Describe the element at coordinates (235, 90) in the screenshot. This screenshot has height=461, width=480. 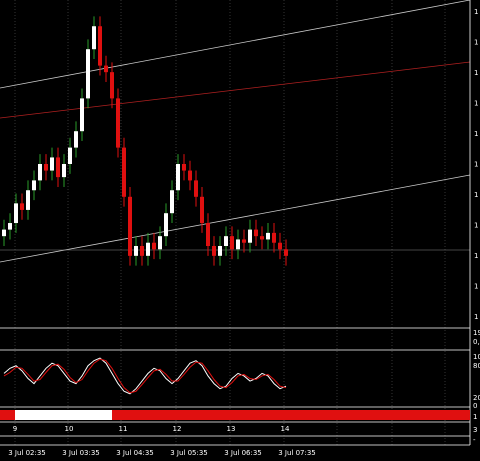
I see `trend-line` at that location.